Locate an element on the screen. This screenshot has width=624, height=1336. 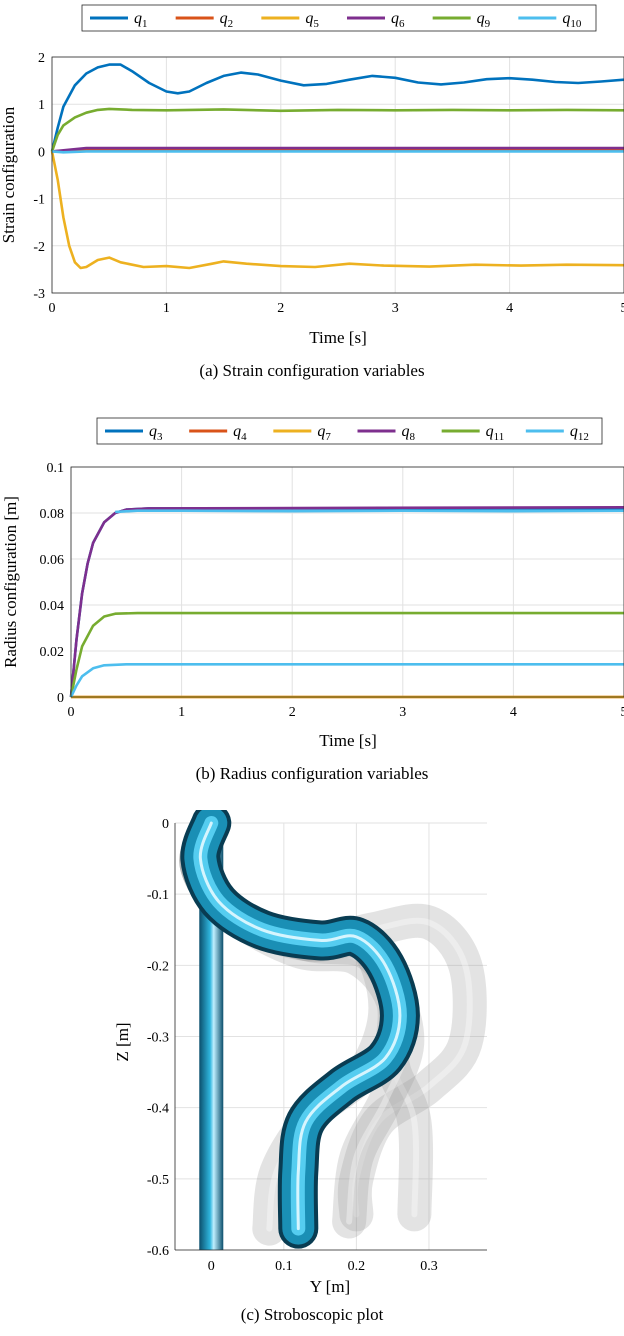
series-line-q8 is located at coordinates (346, 602).